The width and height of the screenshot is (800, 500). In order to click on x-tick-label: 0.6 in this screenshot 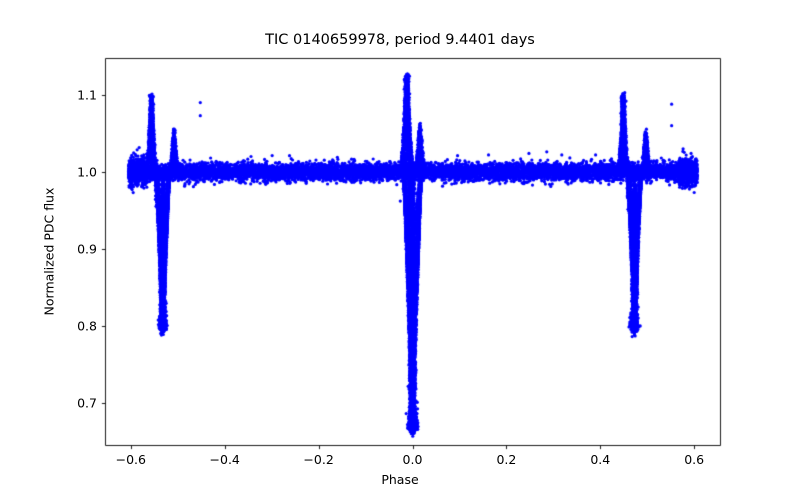, I will do `click(694, 459)`.